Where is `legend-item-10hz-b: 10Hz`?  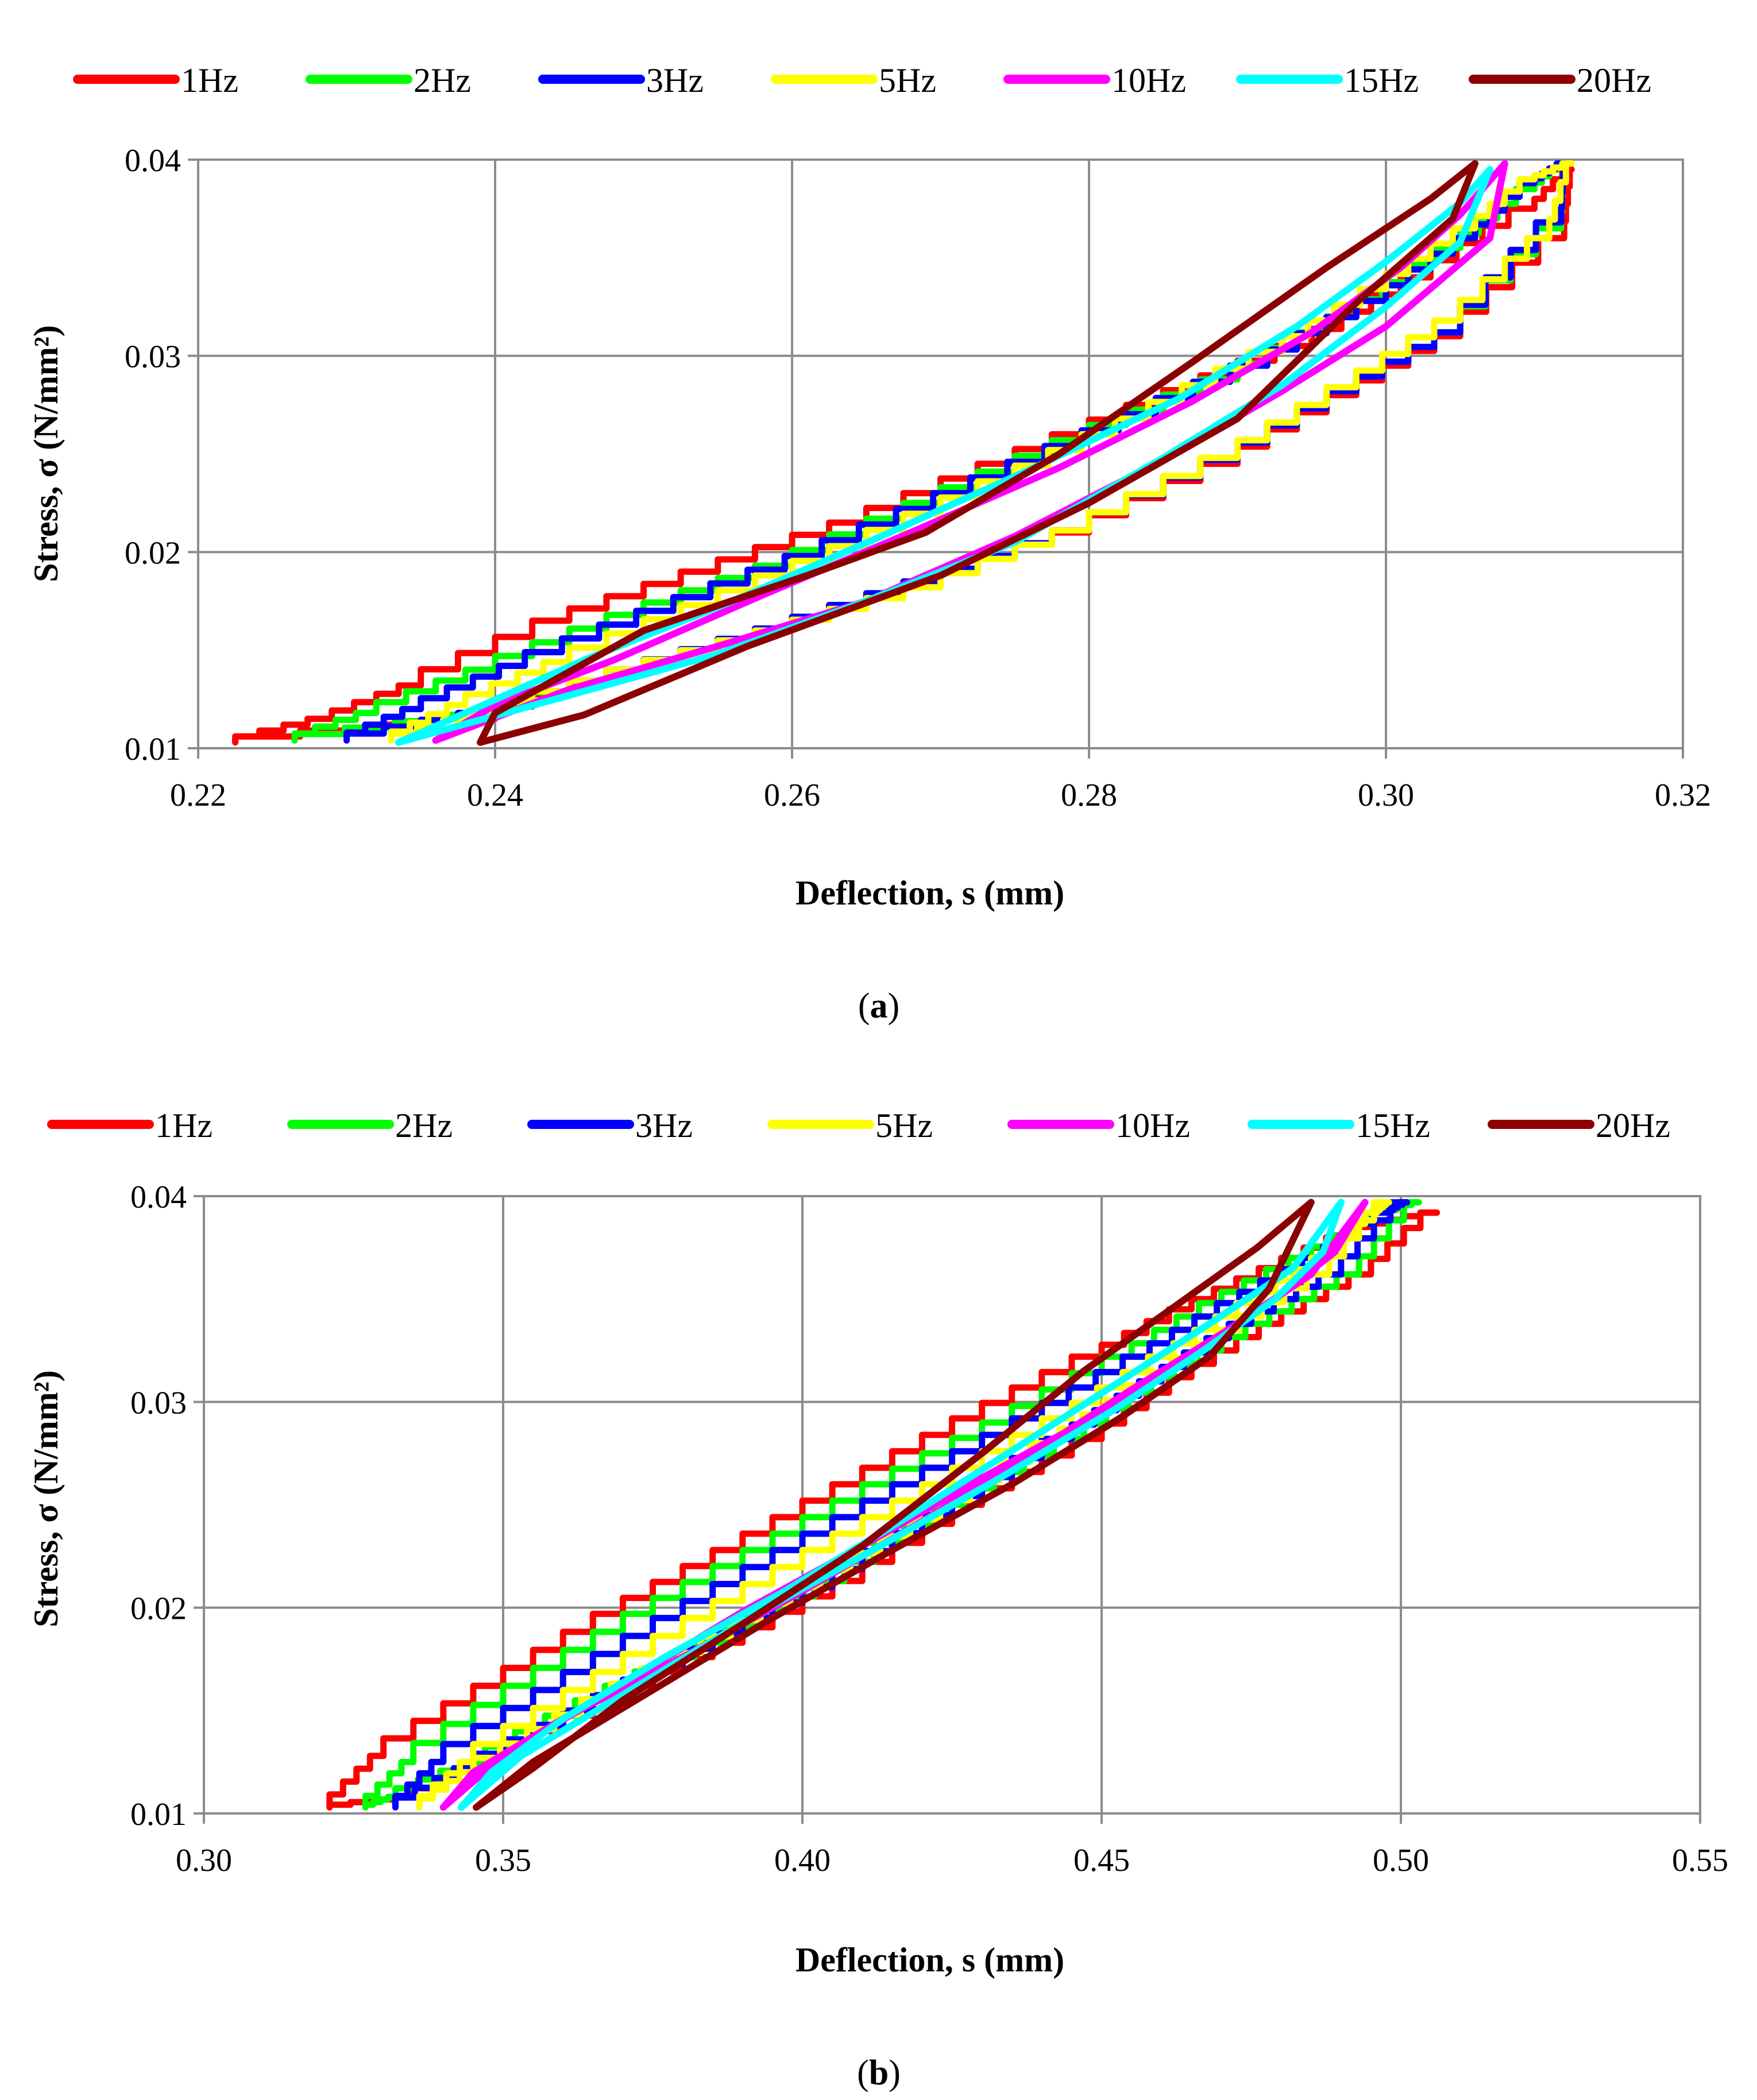 legend-item-10hz-b: 10Hz is located at coordinates (1099, 1125).